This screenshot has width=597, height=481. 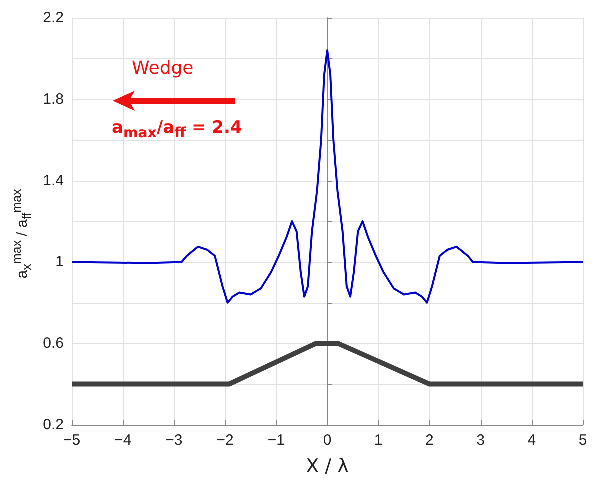 What do you see at coordinates (53, 18) in the screenshot?
I see `y-tick-label: 2.2` at bounding box center [53, 18].